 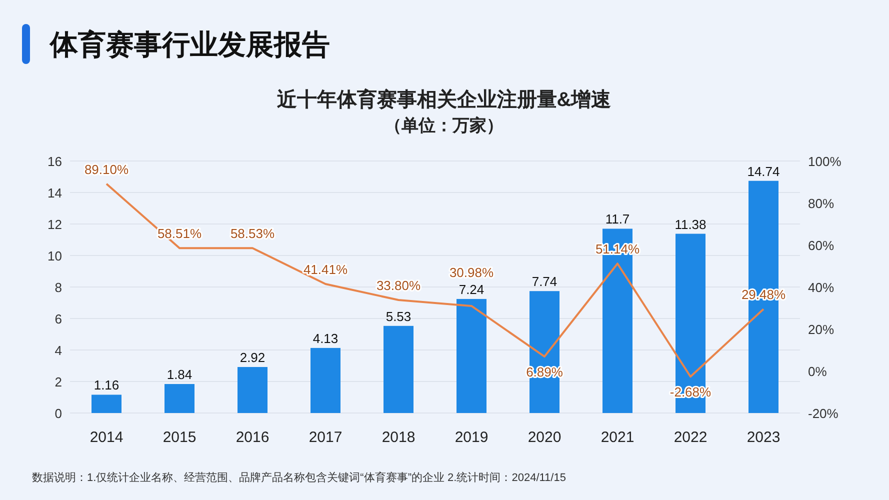 I want to click on data-label: 5.53, so click(x=399, y=316).